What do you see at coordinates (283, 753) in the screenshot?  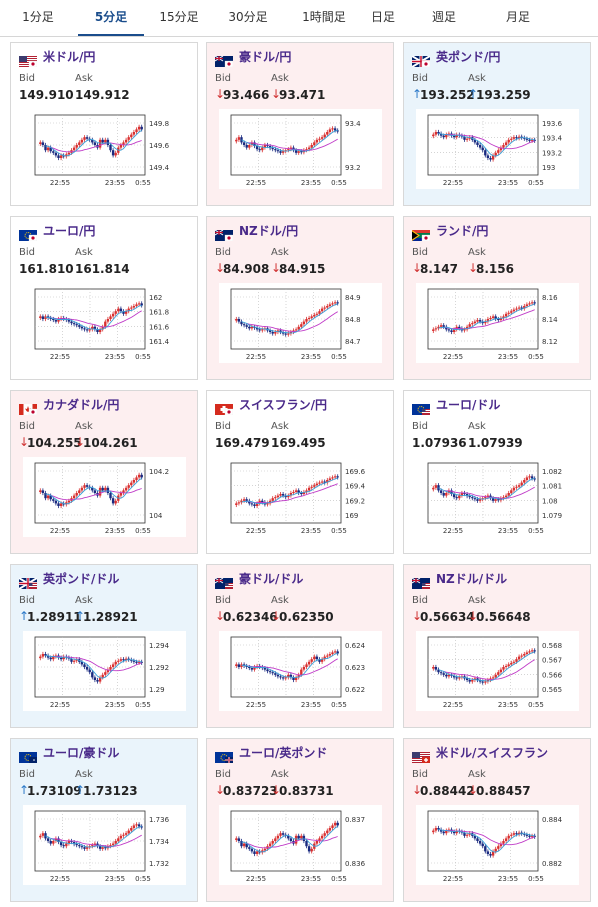 I see `currency-pair-name: ユーロ/英ポンド` at bounding box center [283, 753].